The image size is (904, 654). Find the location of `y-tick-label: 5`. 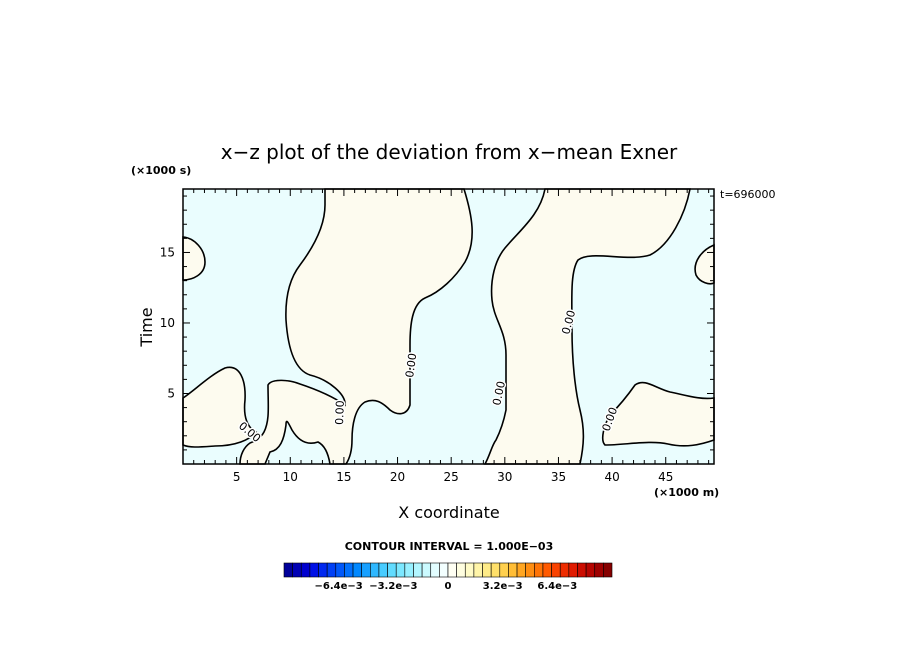

y-tick-label: 5 is located at coordinates (171, 393).